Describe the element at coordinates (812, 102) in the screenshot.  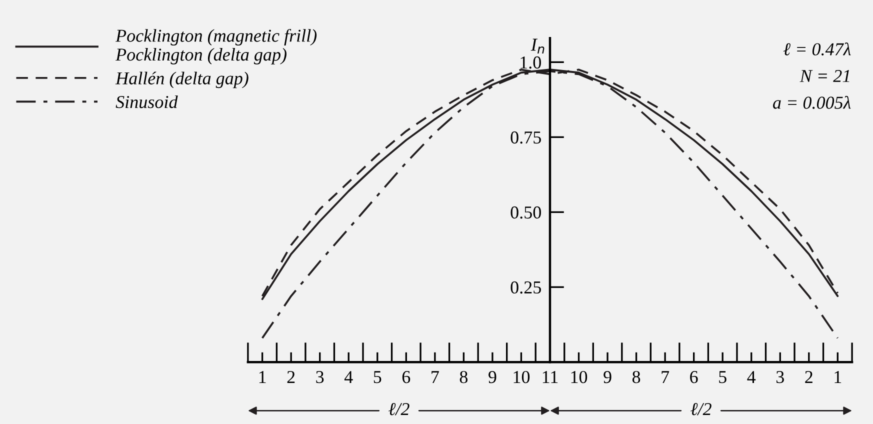
I see `annotation: a = 0.005λ` at that location.